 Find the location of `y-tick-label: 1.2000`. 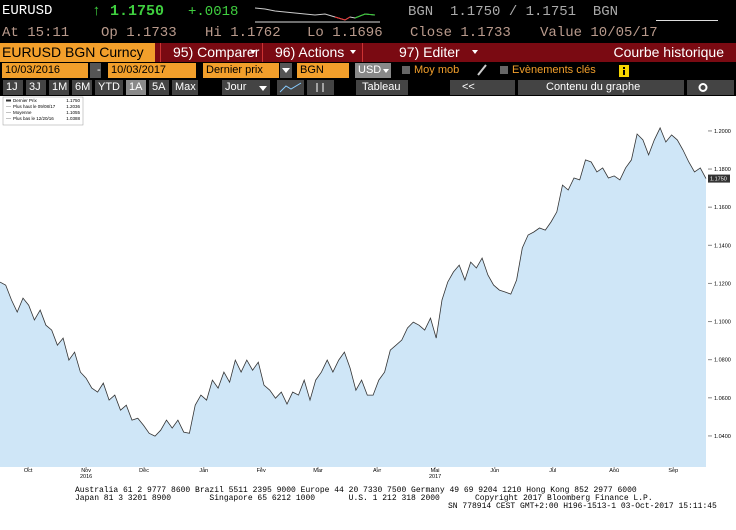

y-tick-label: 1.2000 is located at coordinates (722, 132).